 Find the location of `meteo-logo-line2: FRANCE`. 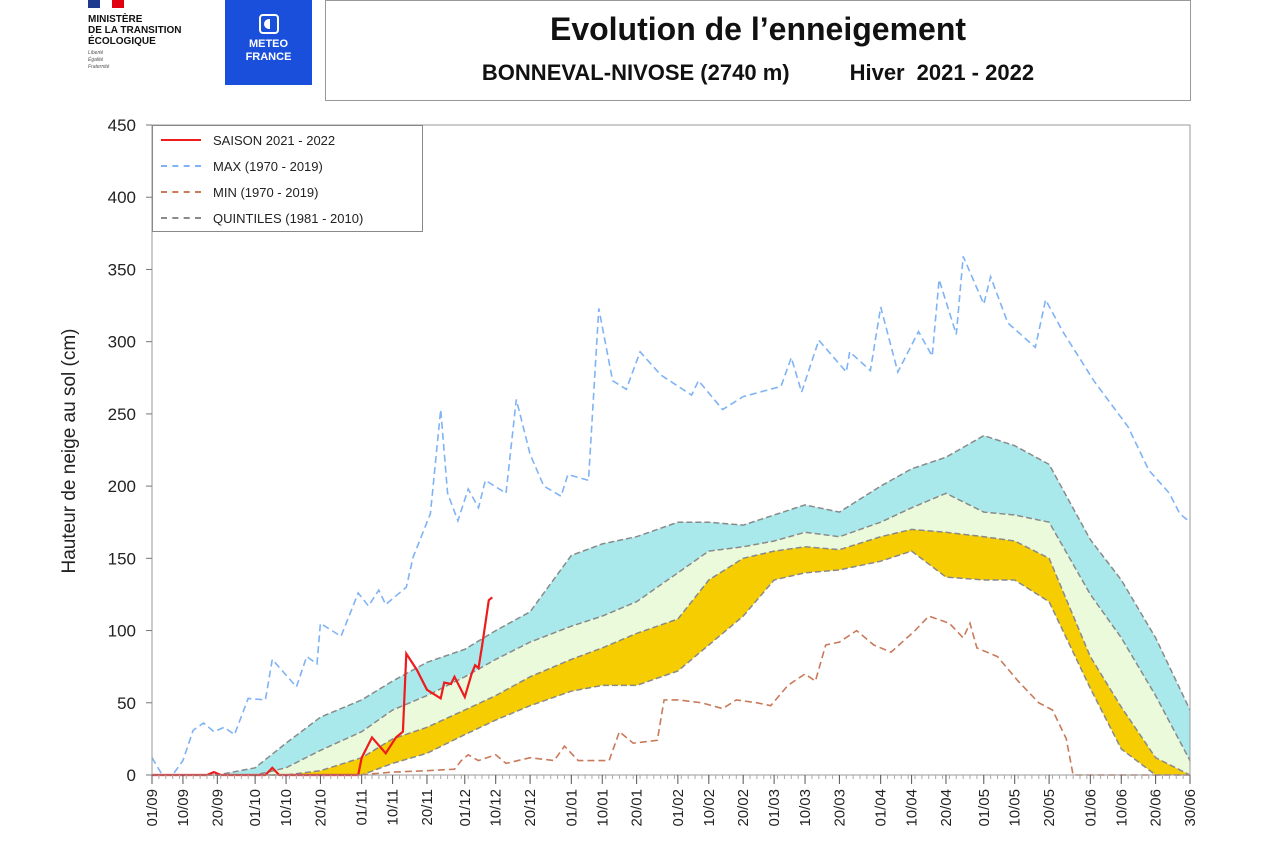

meteo-logo-line2: FRANCE is located at coordinates (268, 57).